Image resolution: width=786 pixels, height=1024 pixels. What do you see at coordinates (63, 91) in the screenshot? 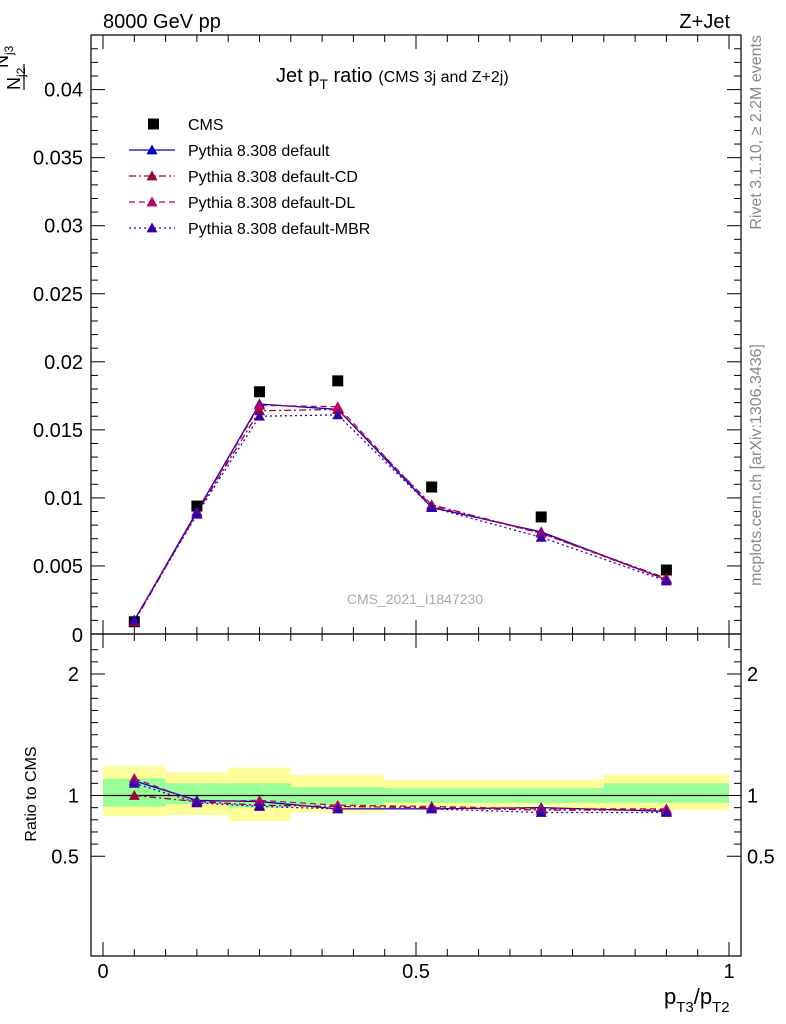
I see `upper-y-tick-label: 0.04` at bounding box center [63, 91].